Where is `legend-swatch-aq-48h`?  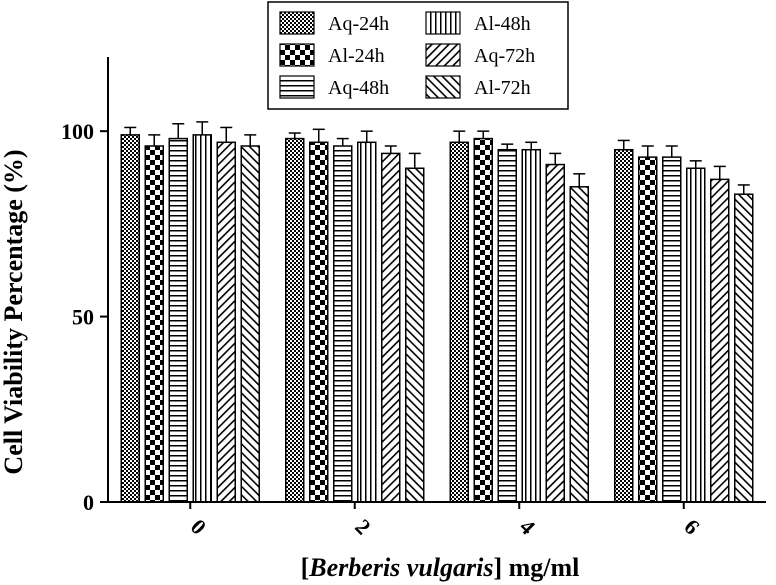 legend-swatch-aq-48h is located at coordinates (297, 87).